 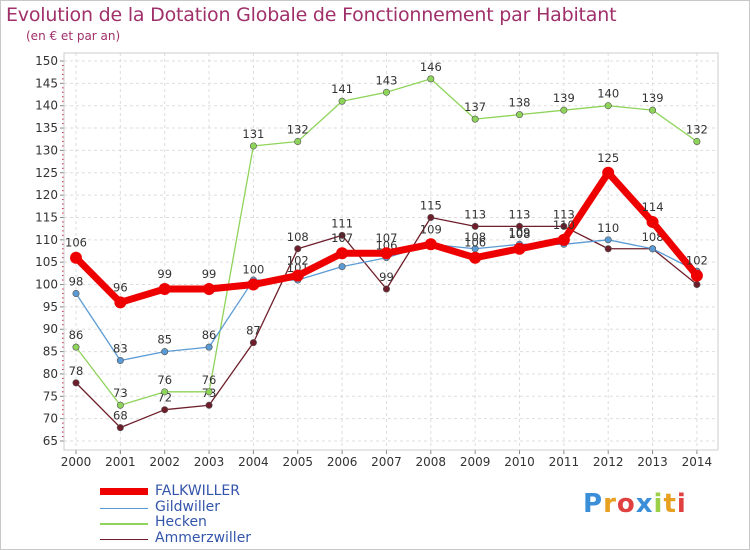 I want to click on data-label-hecken: 139, so click(x=653, y=98).